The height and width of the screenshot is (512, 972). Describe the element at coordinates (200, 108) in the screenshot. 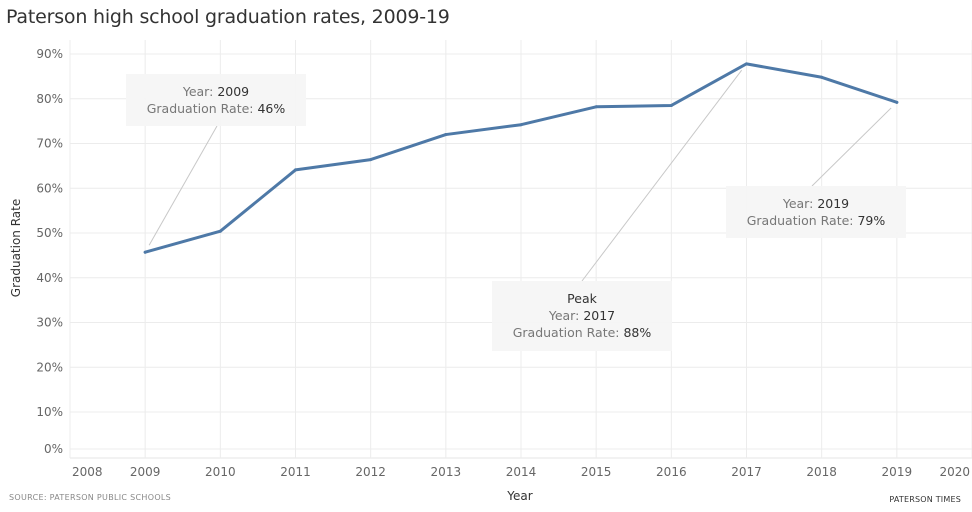

I see `annotation-2009-rate-label: Graduation Rate:` at that location.